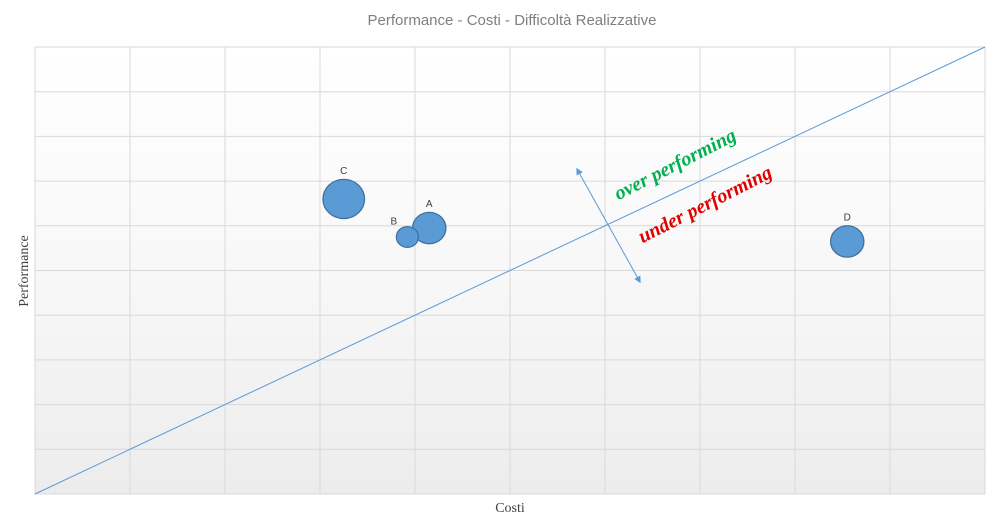  Describe the element at coordinates (608, 225) in the screenshot. I see `direction-arrow` at that location.